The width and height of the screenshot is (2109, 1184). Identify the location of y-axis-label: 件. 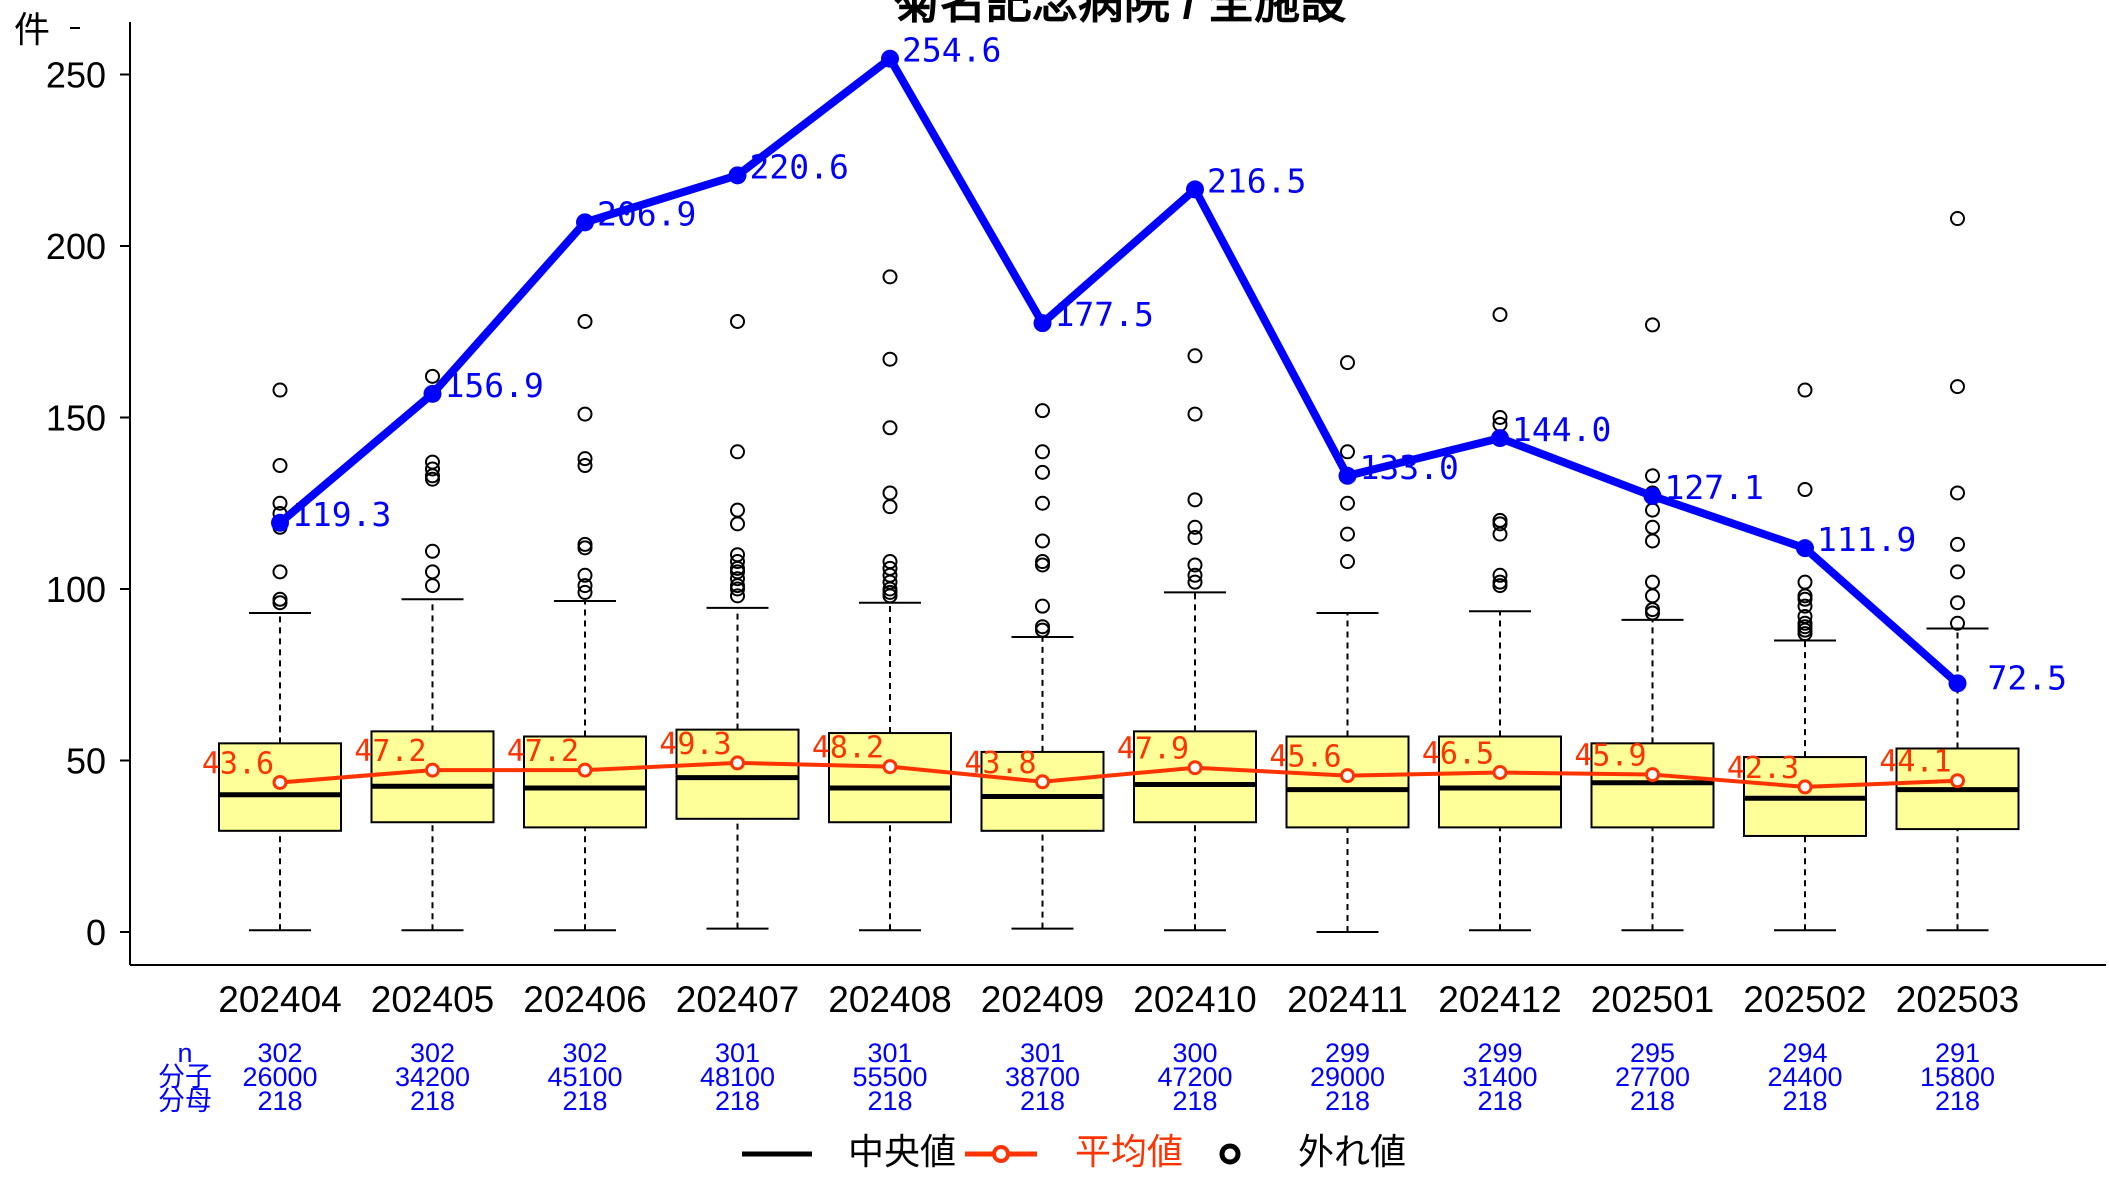
(32, 29).